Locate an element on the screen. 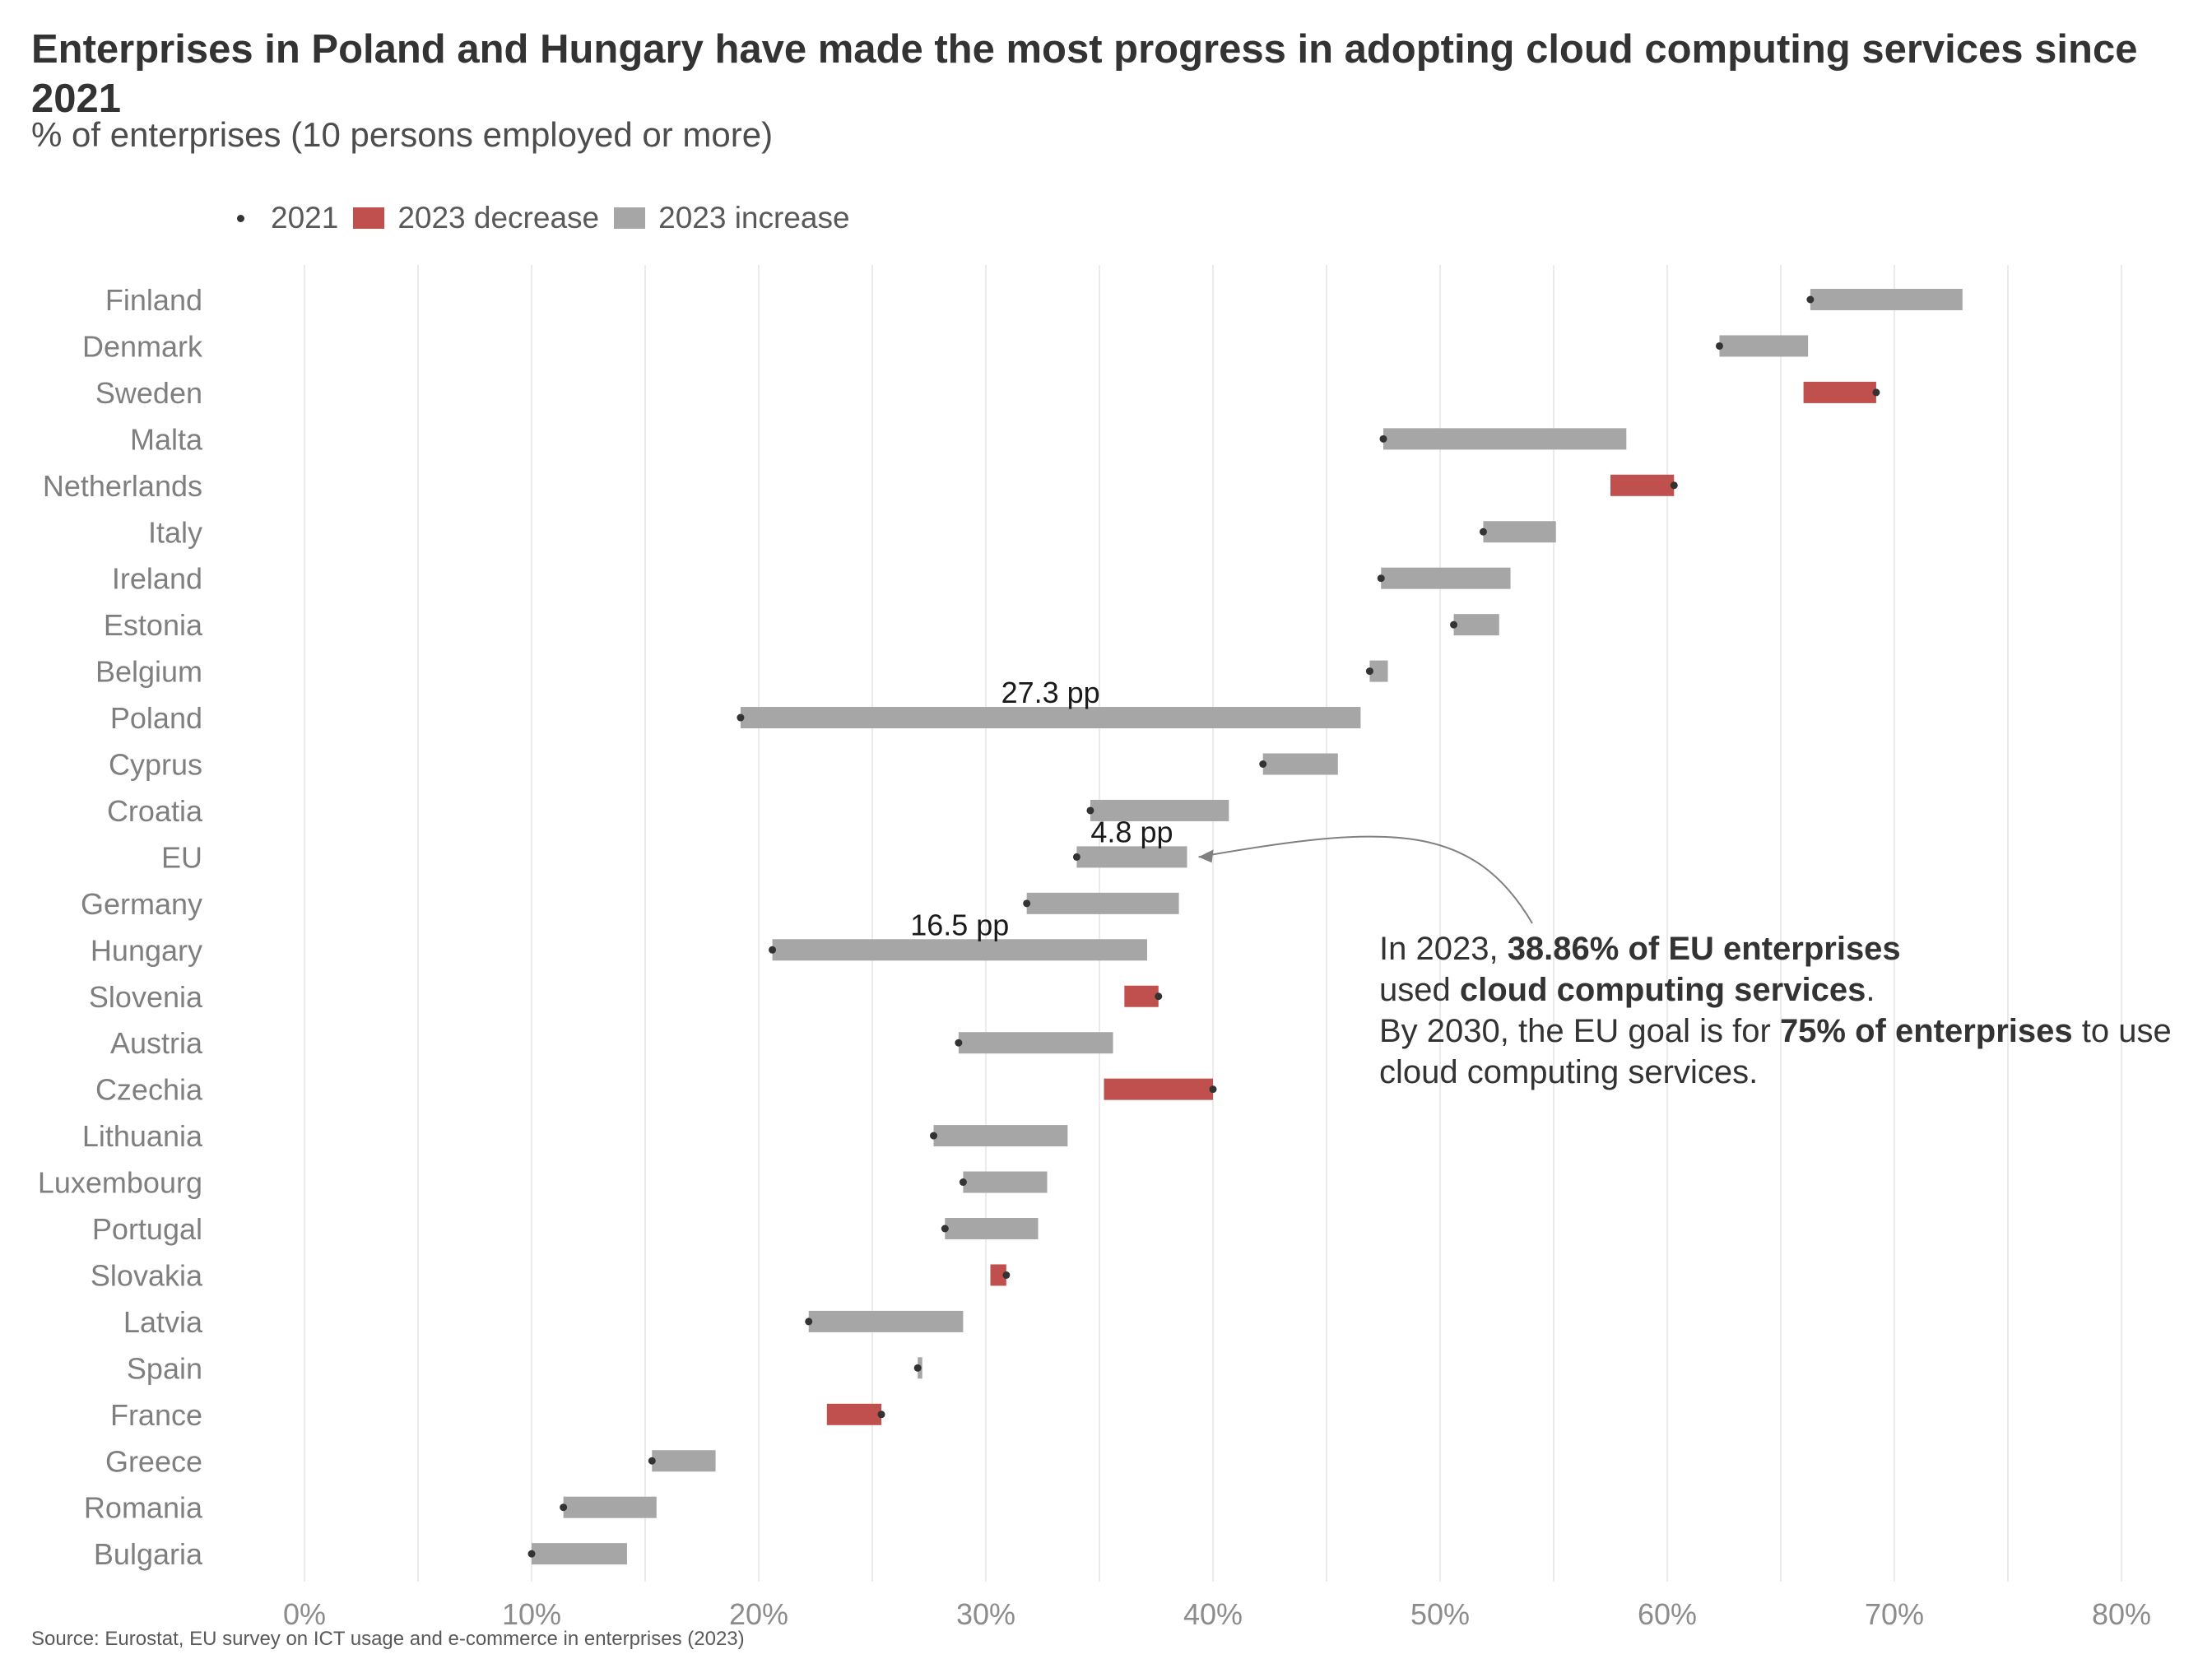  category-label: Malta is located at coordinates (166, 439).